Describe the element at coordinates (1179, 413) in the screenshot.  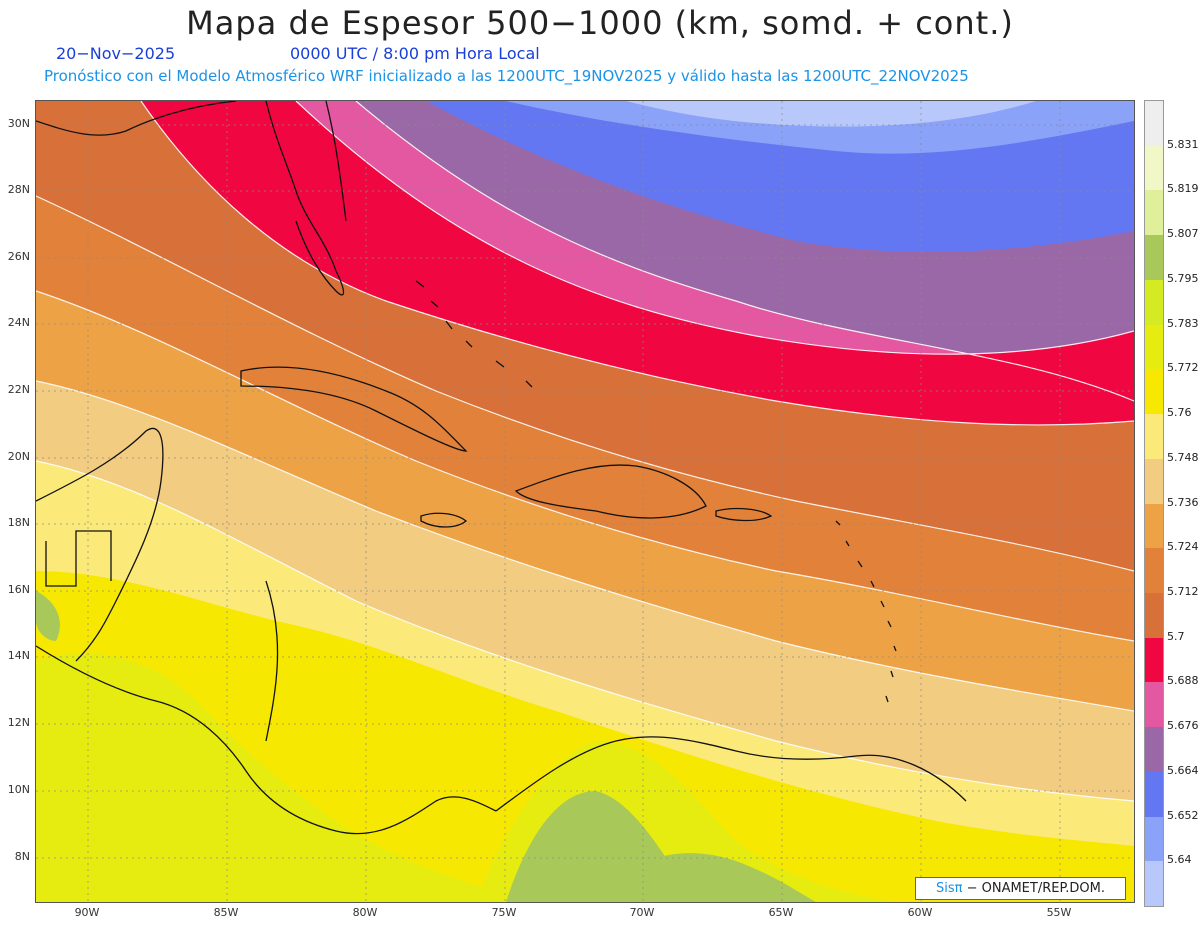
I see `colorbar-label: 5.76` at that location.